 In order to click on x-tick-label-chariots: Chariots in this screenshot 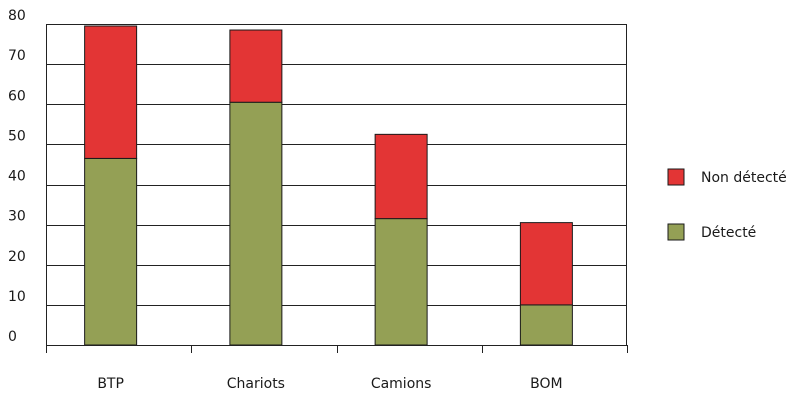, I will do `click(256, 384)`.